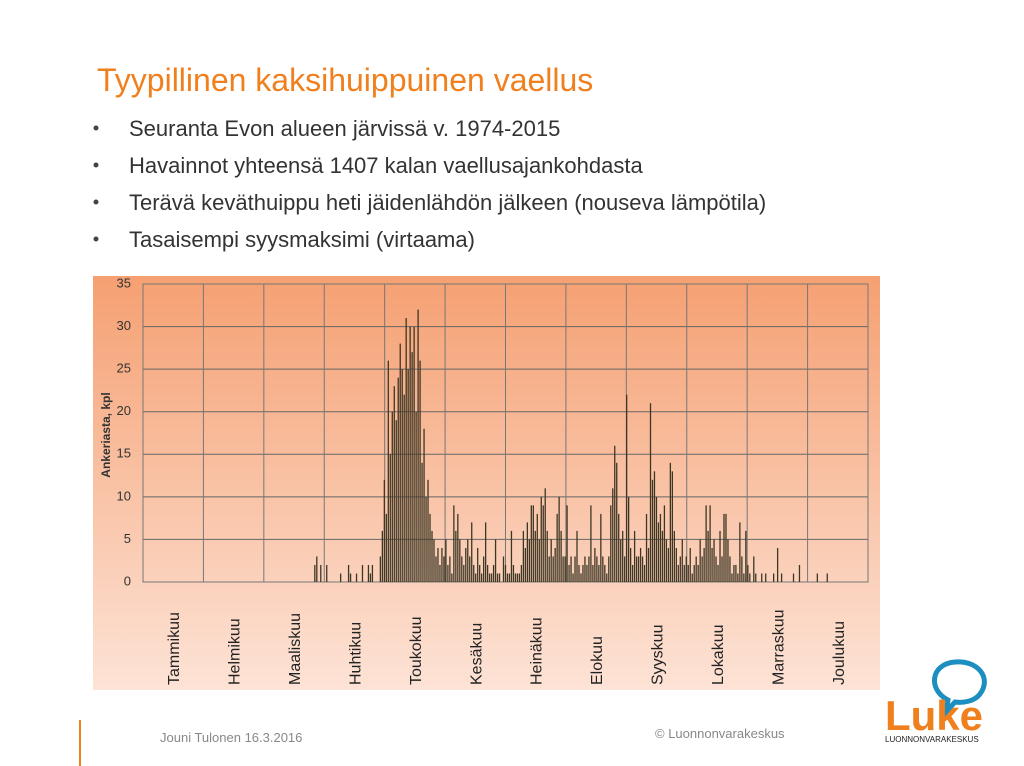  Describe the element at coordinates (127, 580) in the screenshot. I see `y-tick-label: 0` at that location.